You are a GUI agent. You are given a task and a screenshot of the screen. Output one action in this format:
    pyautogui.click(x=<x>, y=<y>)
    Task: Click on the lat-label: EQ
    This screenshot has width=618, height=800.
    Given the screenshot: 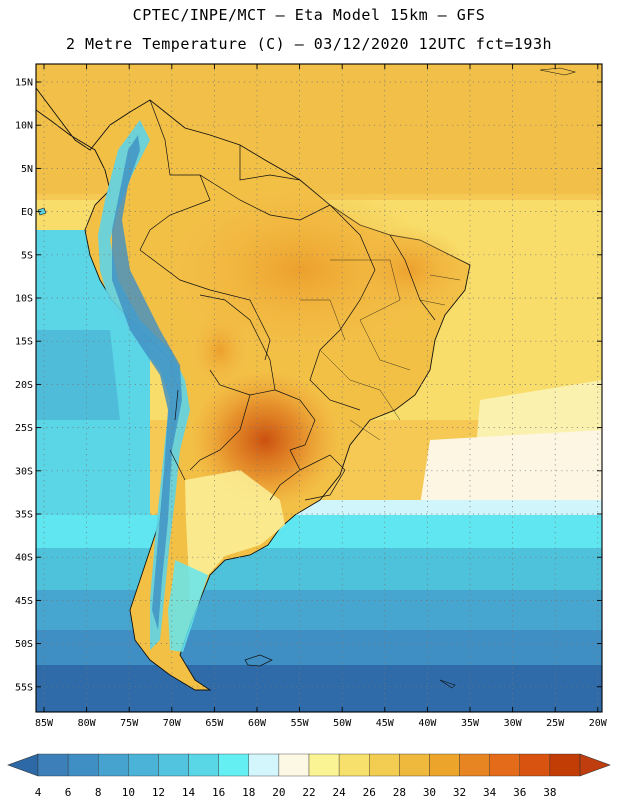 What is the action you would take?
    pyautogui.click(x=27, y=212)
    